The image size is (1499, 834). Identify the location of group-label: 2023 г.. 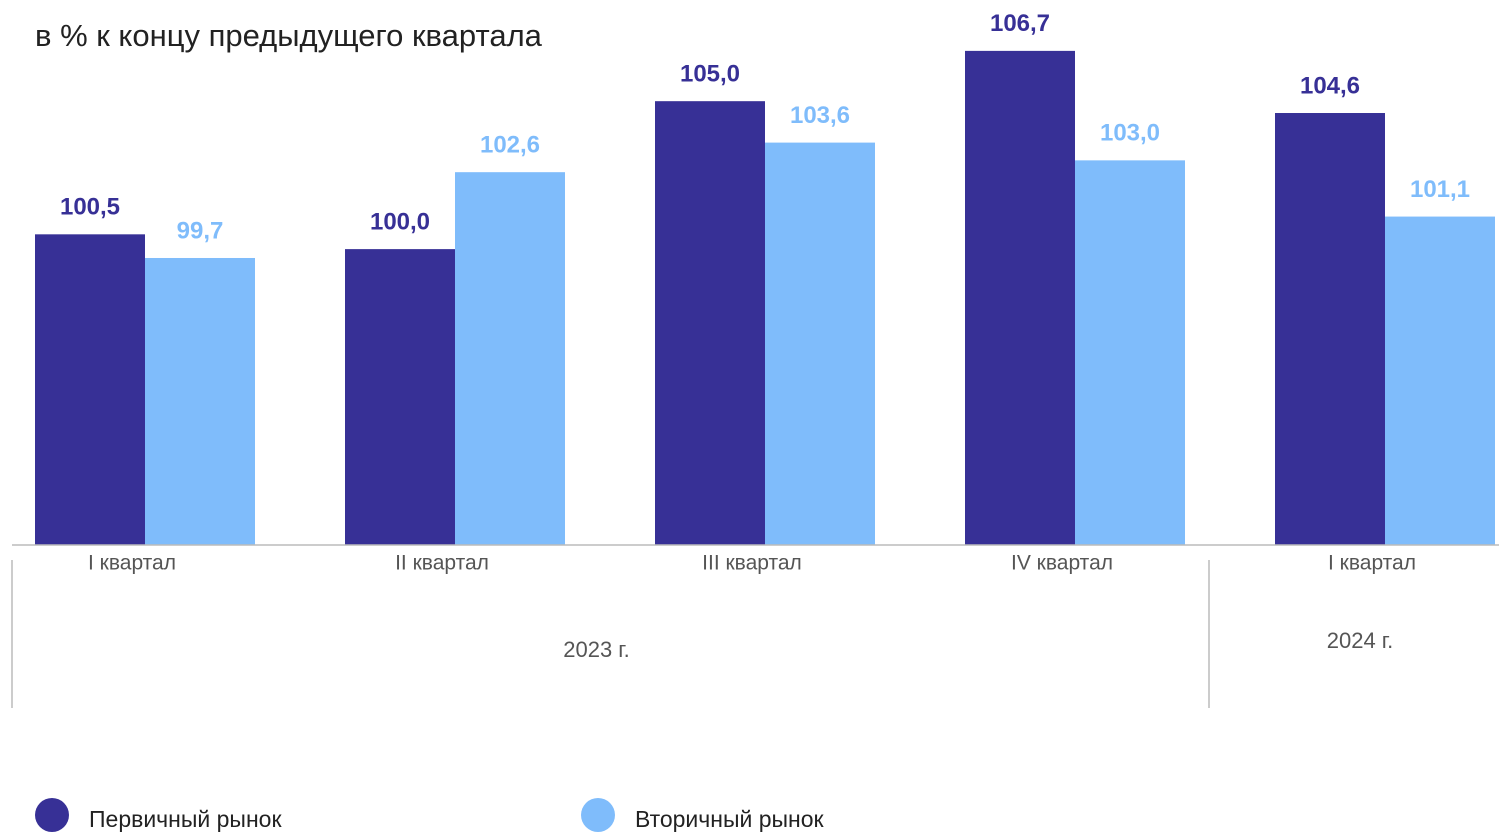
(596, 649).